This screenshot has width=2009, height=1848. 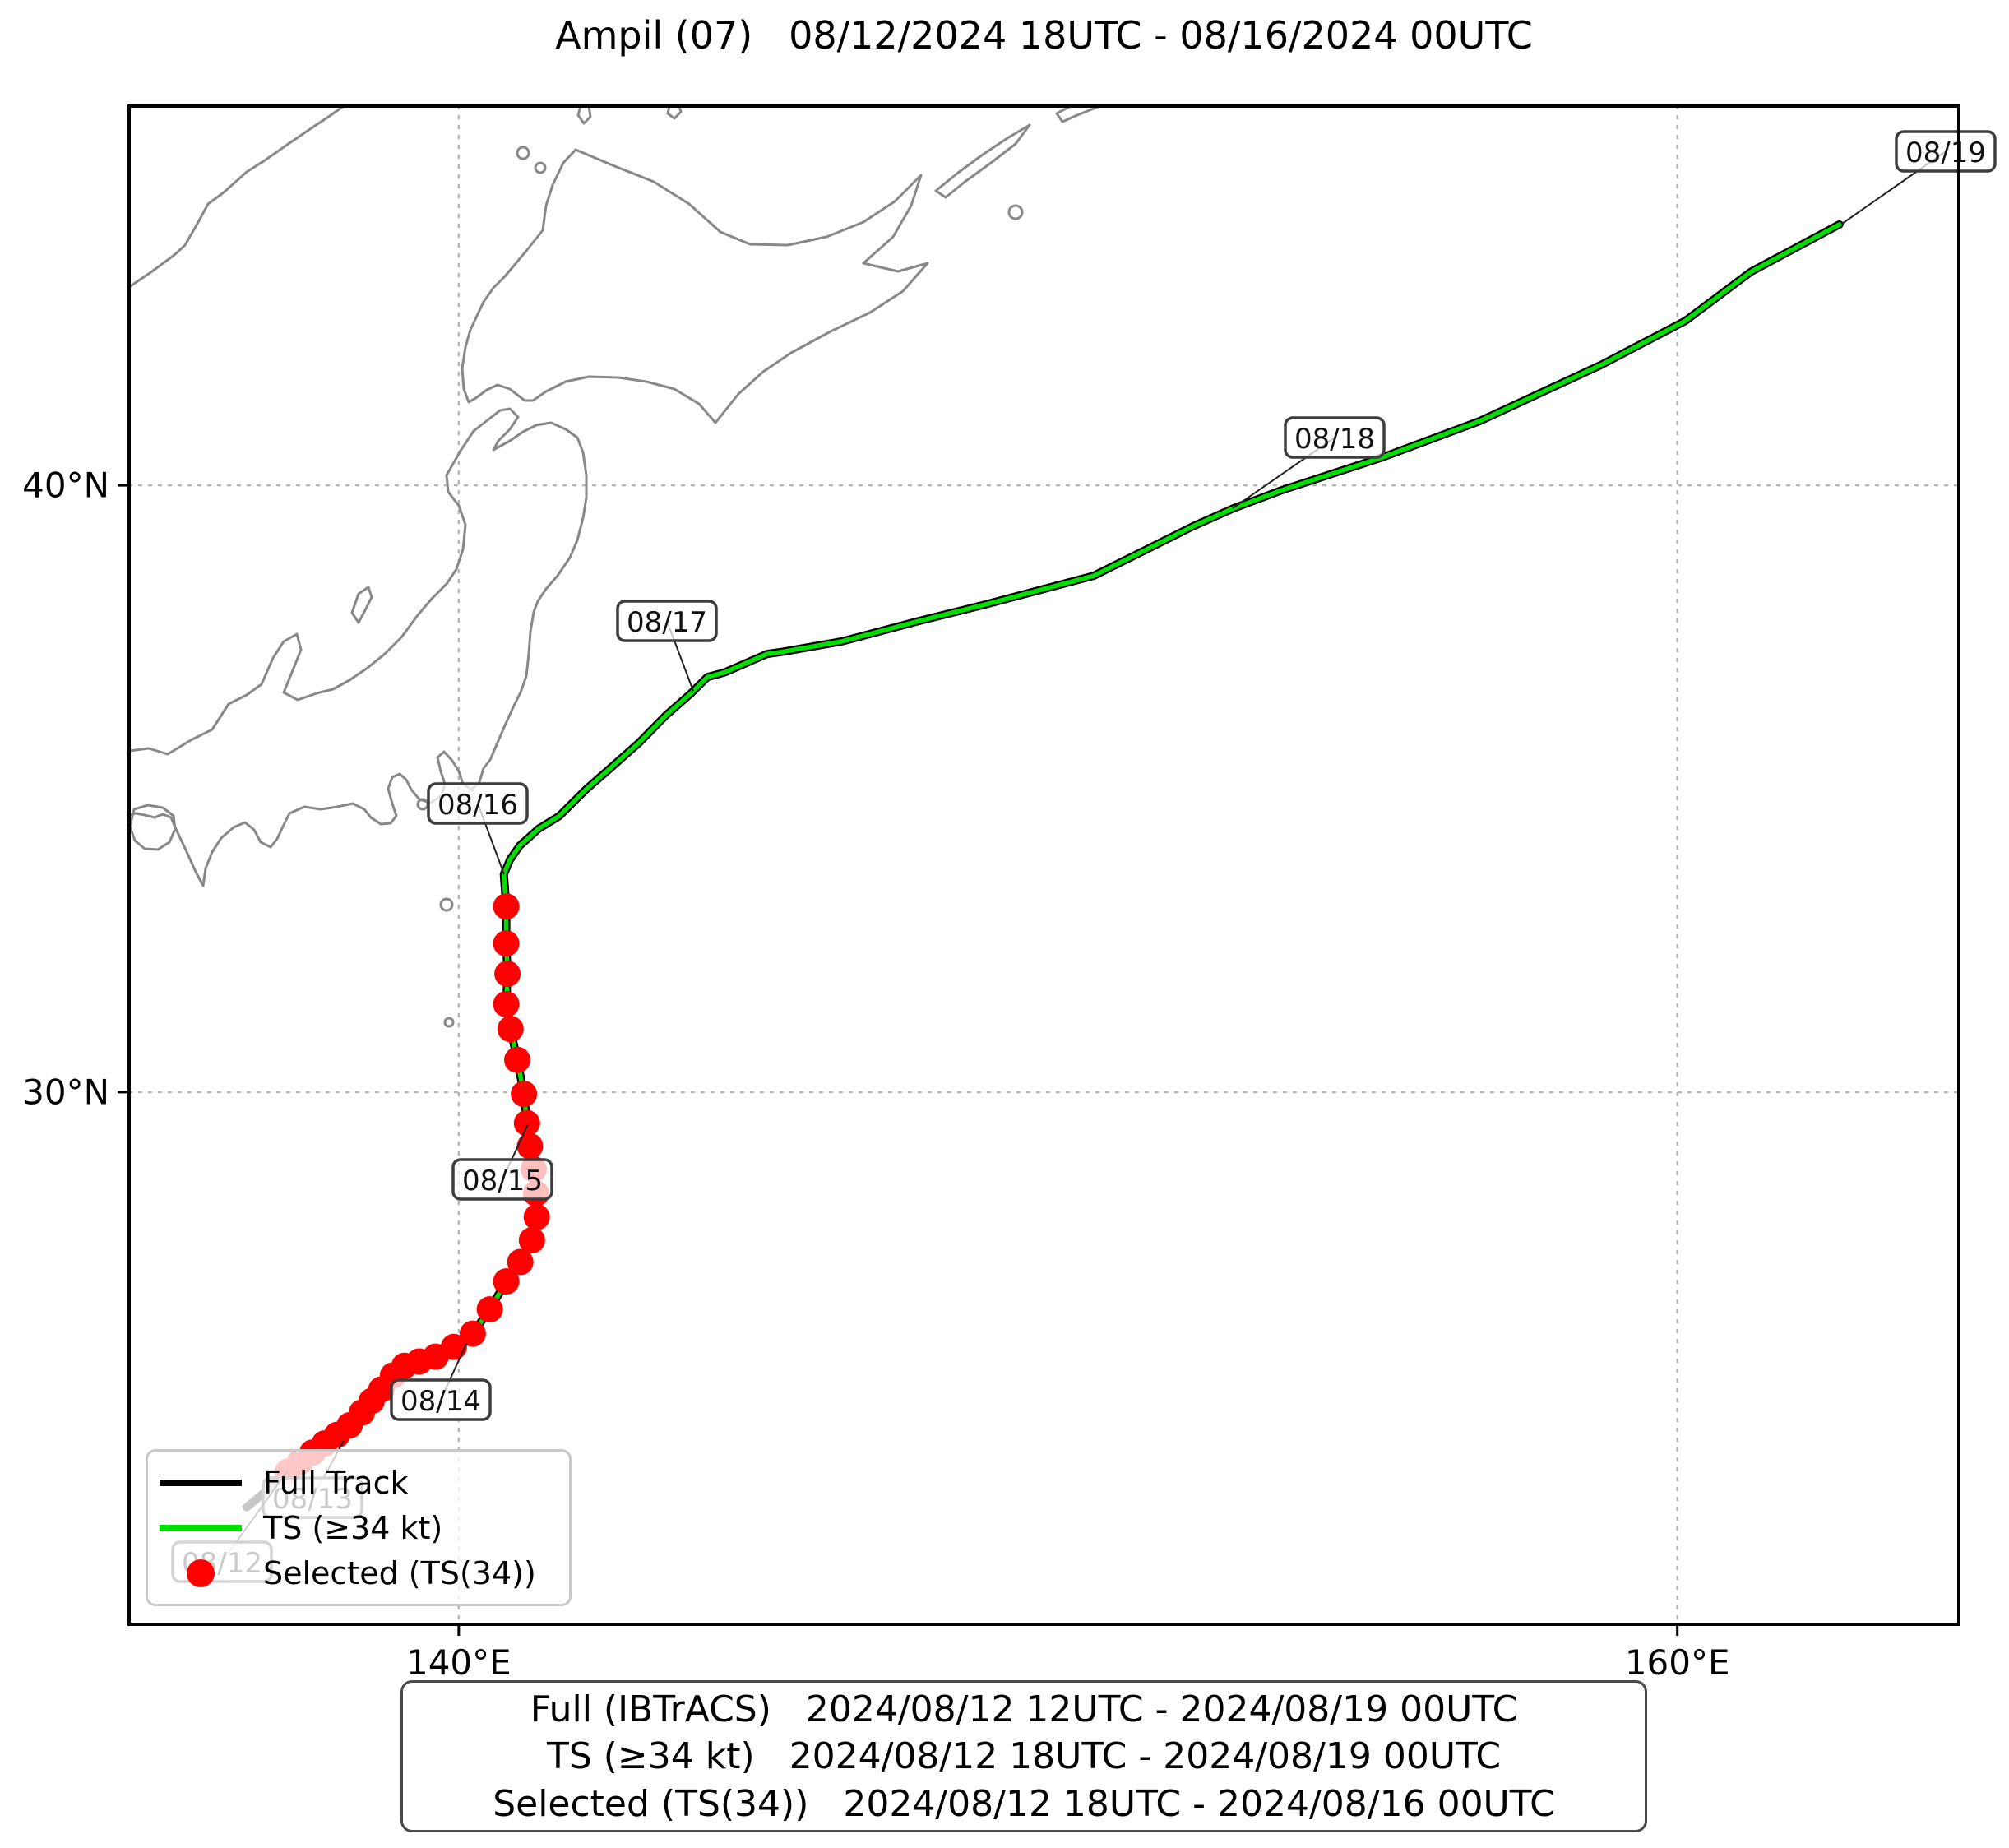 I want to click on legend-label-ts: TS (≥34 kt), so click(x=353, y=1527).